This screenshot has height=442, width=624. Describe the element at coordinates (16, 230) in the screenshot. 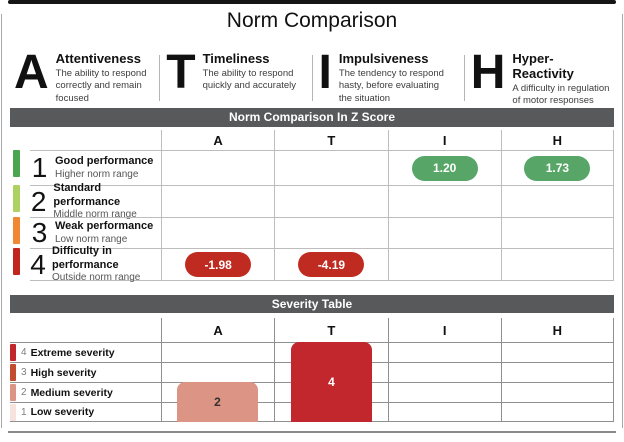

I see `row-tick-weak` at that location.